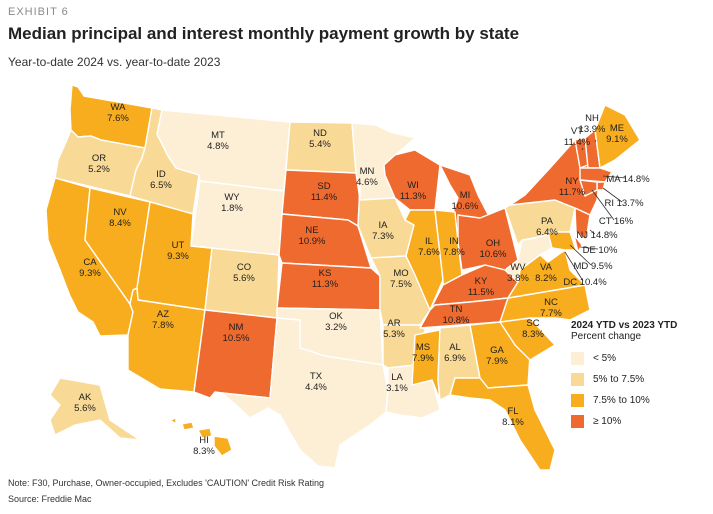 The width and height of the screenshot is (713, 514). I want to click on state-label-co: CO 5.6%, so click(244, 273).